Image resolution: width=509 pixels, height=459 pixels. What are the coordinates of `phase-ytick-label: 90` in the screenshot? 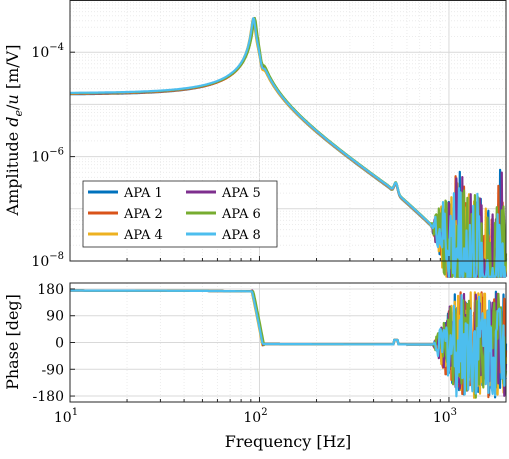 It's located at (55, 317).